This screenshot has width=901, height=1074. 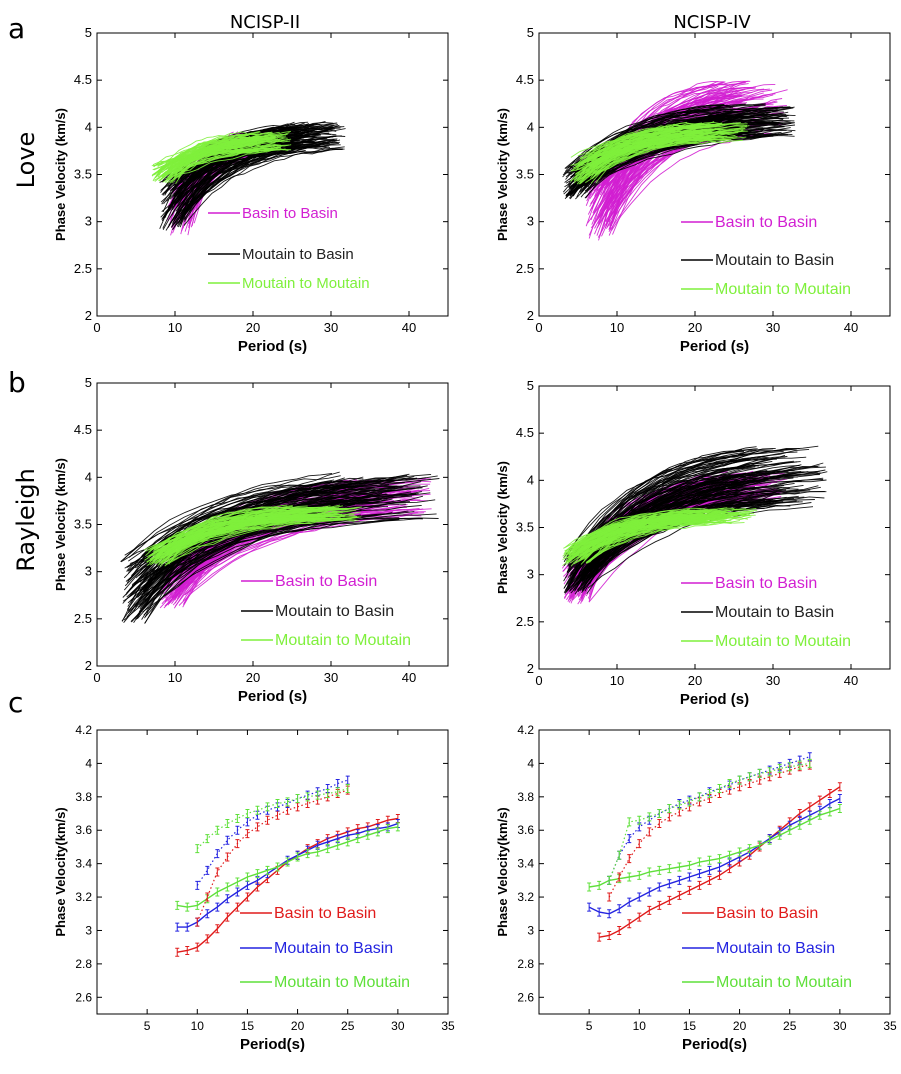 I want to click on y-tick-label: 3.2, so click(x=525, y=897).